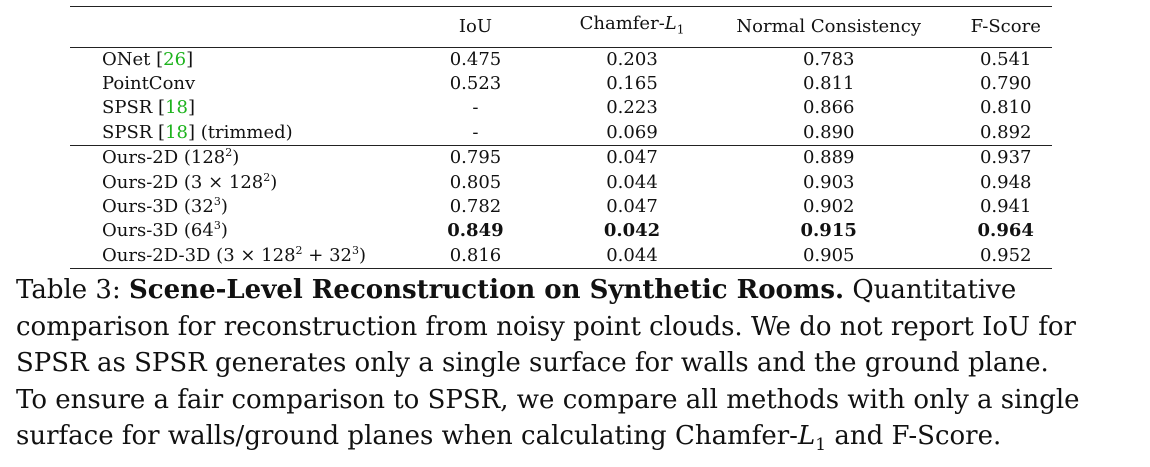 The height and width of the screenshot is (467, 1150). I want to click on chamfer-cell: 0.042, so click(632, 231).